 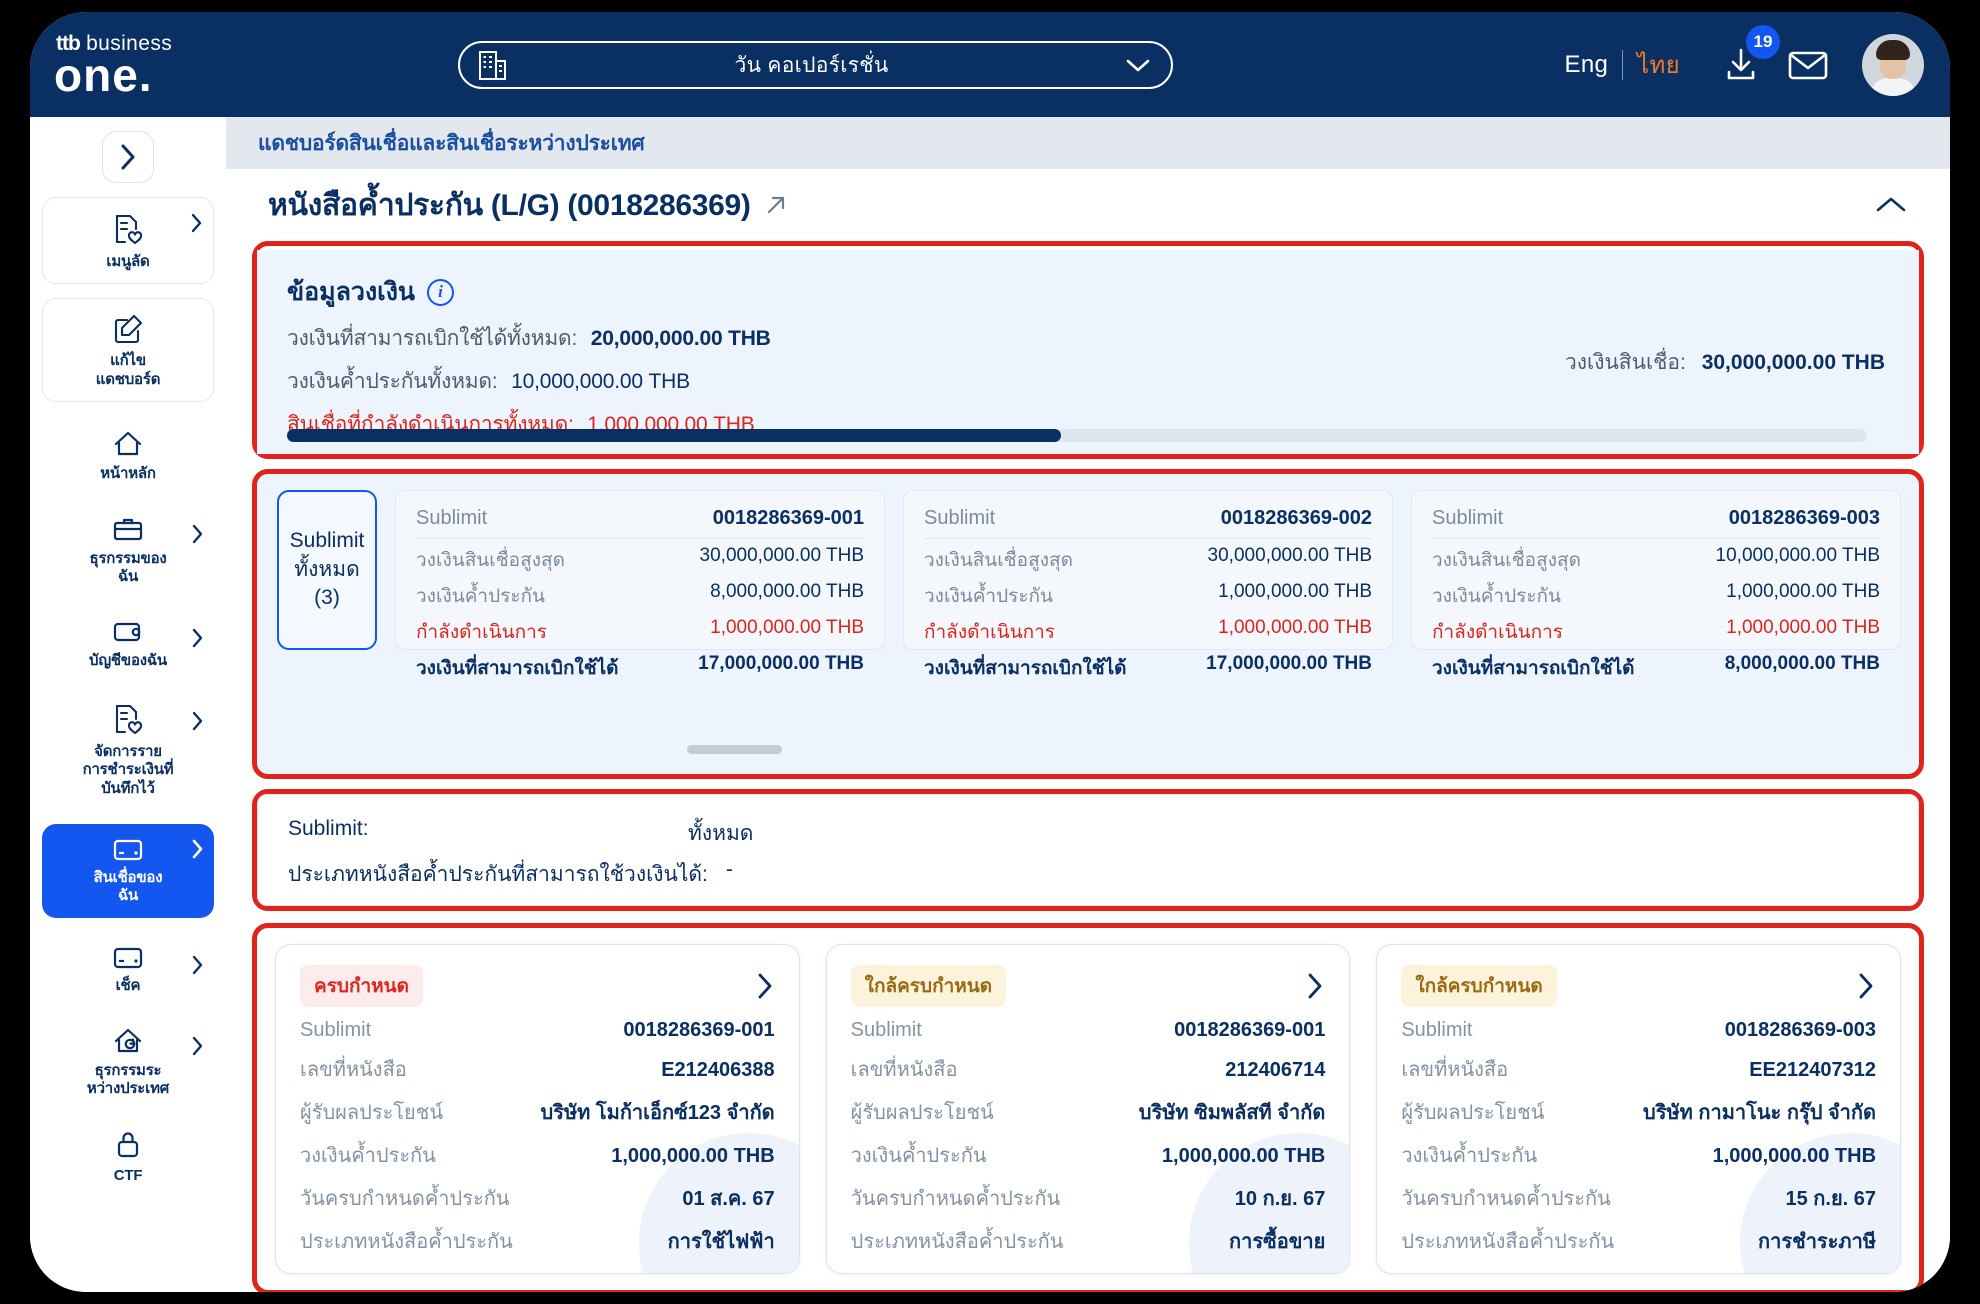 I want to click on header-actions: Eng ไทย 19, so click(x=1737, y=64).